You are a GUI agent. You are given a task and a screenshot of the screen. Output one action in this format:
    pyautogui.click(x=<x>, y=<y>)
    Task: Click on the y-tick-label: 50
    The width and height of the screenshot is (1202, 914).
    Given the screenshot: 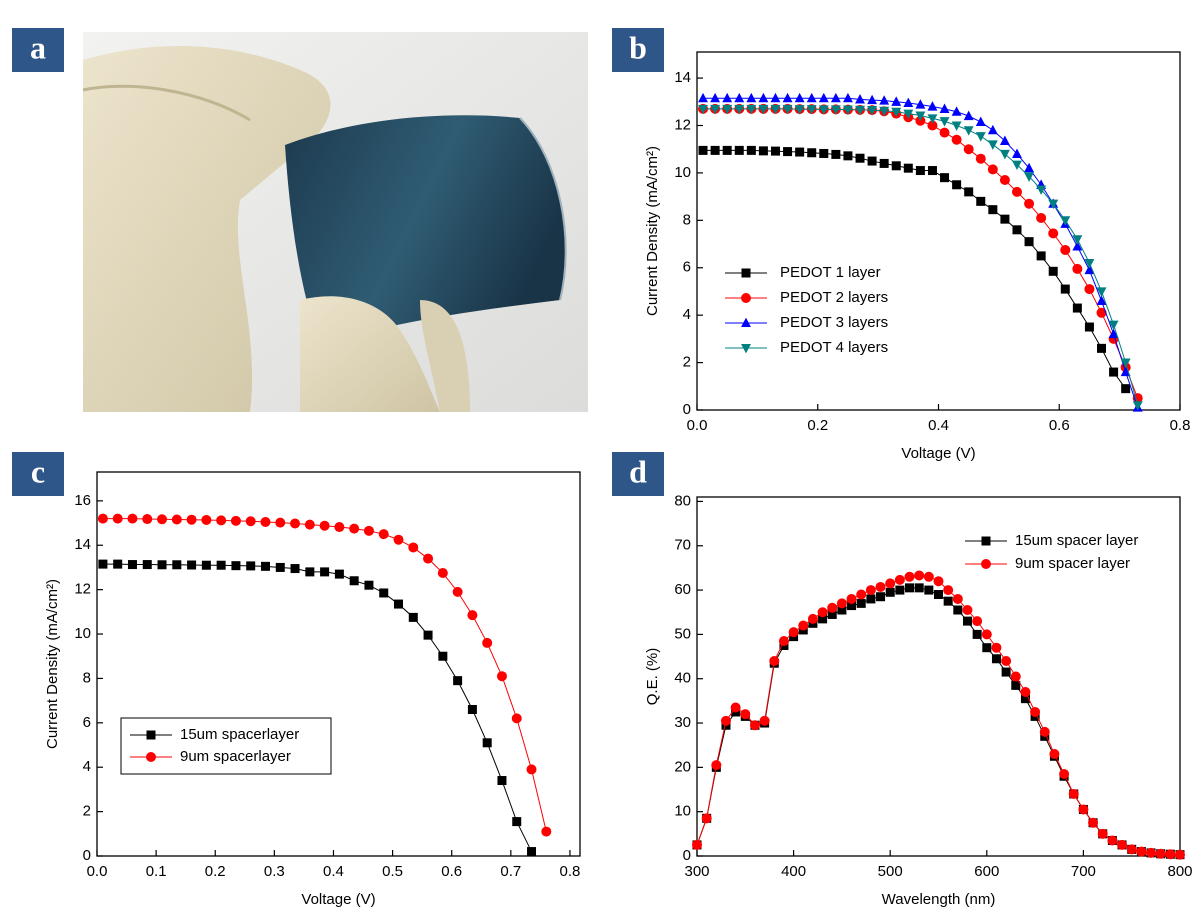 What is the action you would take?
    pyautogui.click(x=682, y=633)
    